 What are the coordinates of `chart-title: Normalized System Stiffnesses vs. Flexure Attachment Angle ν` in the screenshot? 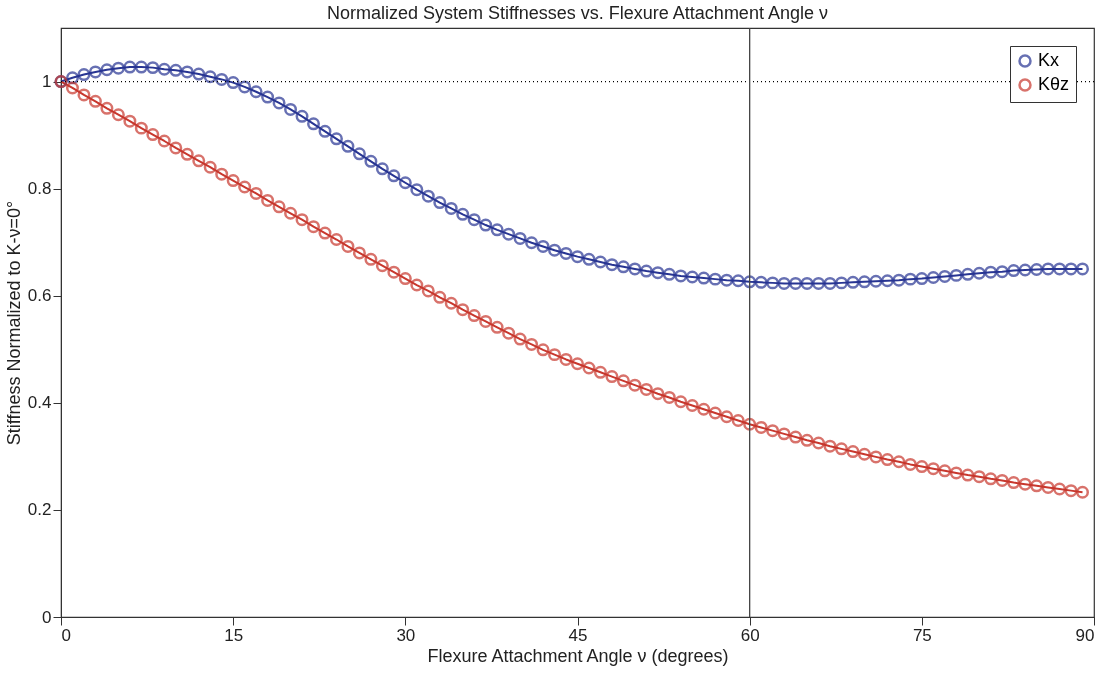 It's located at (577, 13).